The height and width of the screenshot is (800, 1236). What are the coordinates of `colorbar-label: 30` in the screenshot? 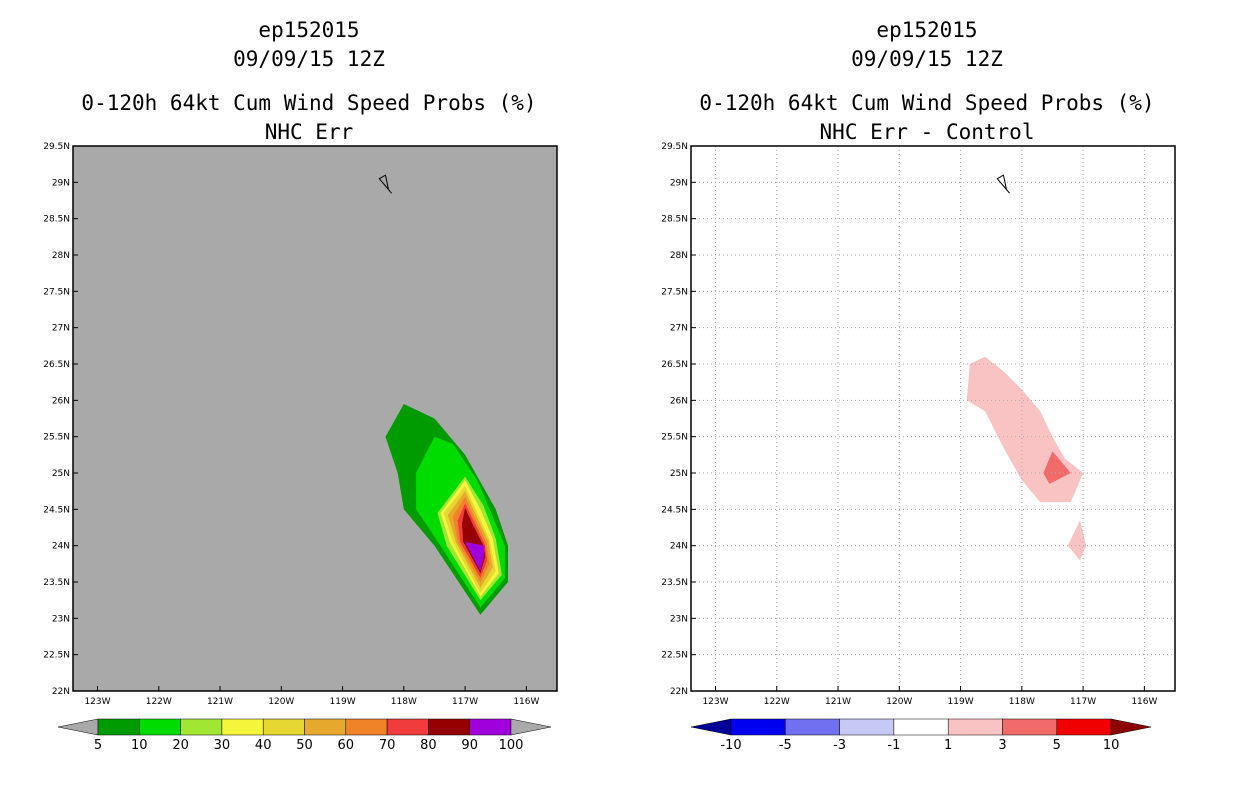 It's located at (222, 745).